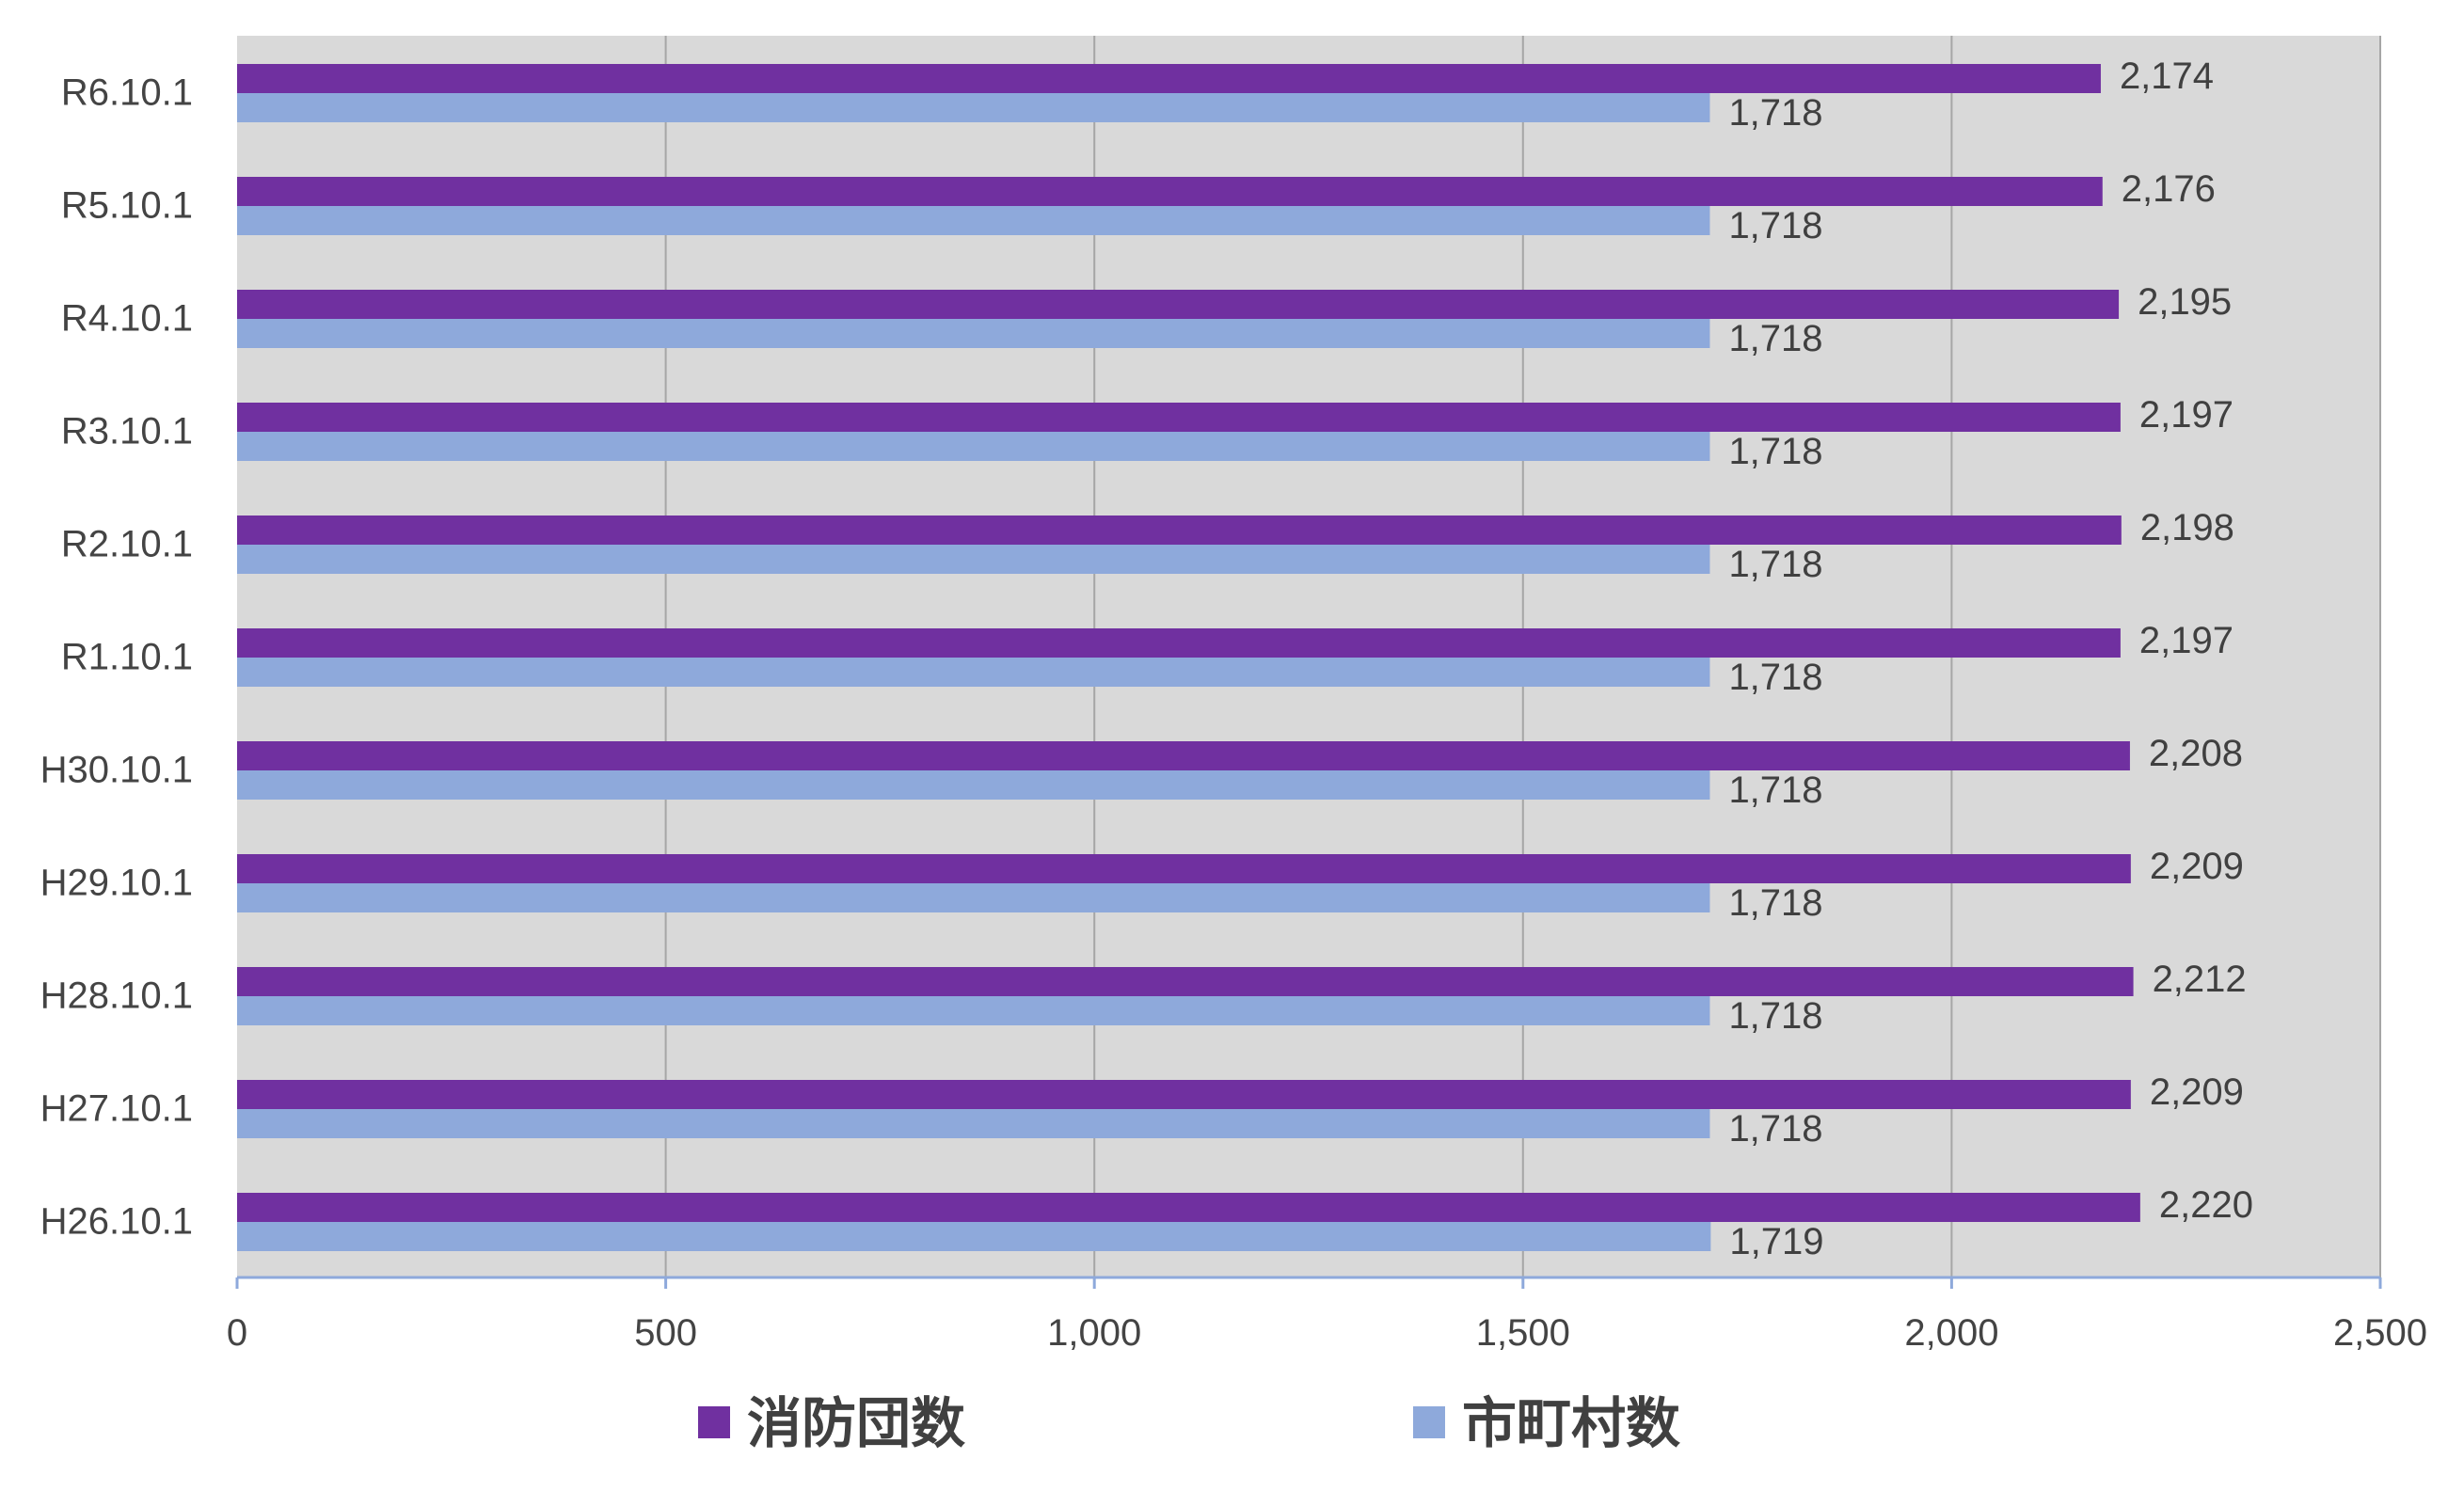 The height and width of the screenshot is (1491, 2464). Describe the element at coordinates (1523, 1333) in the screenshot. I see `x-tick-label: 1,500` at that location.